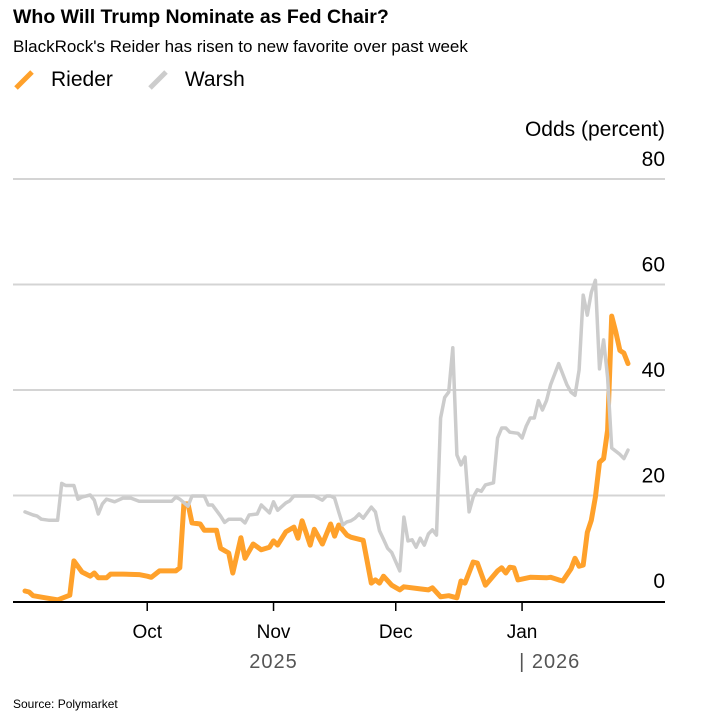 The width and height of the screenshot is (701, 723). What do you see at coordinates (653, 476) in the screenshot?
I see `y-tick-label: 20` at bounding box center [653, 476].